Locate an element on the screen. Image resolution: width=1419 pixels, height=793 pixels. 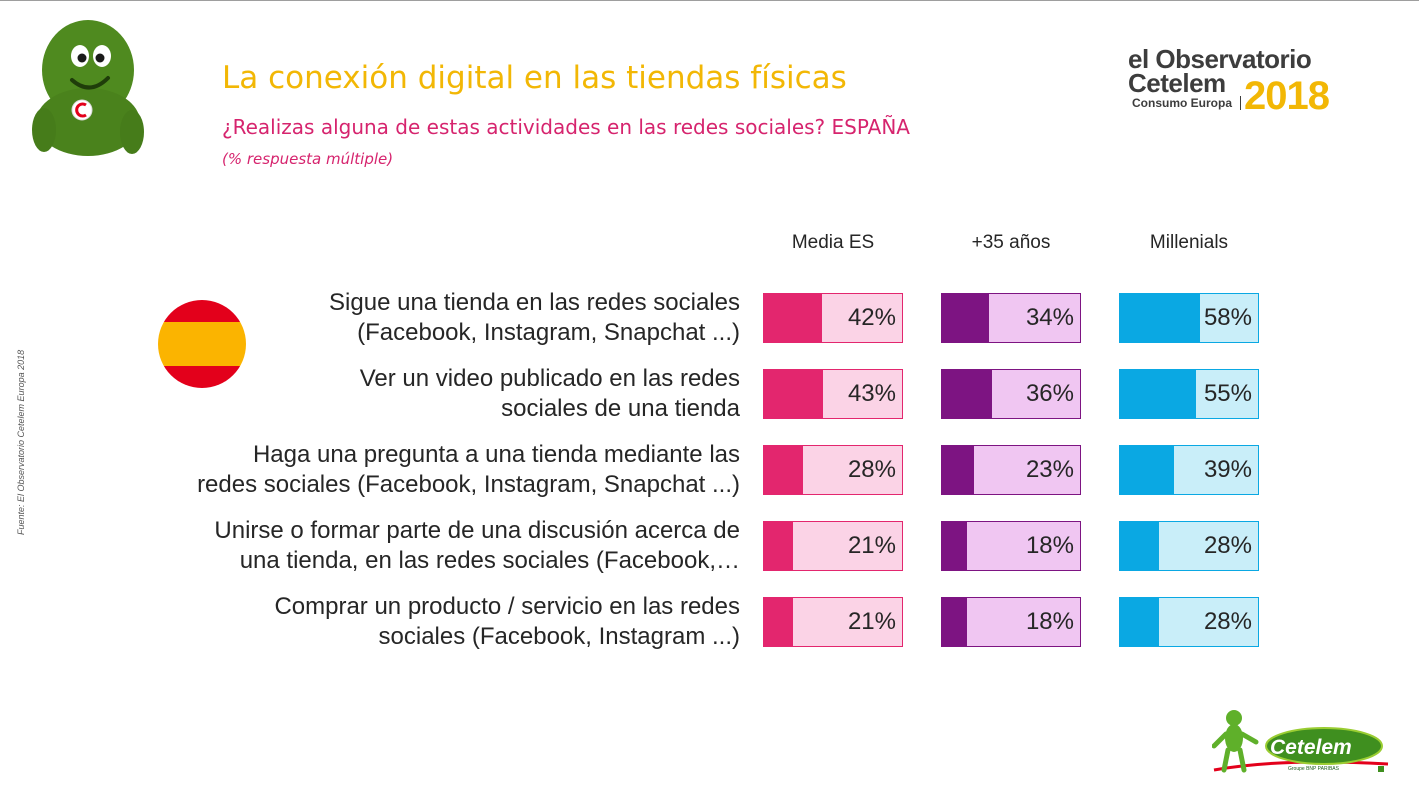
cetelem-logo-icon is located at coordinates (1300, 741).